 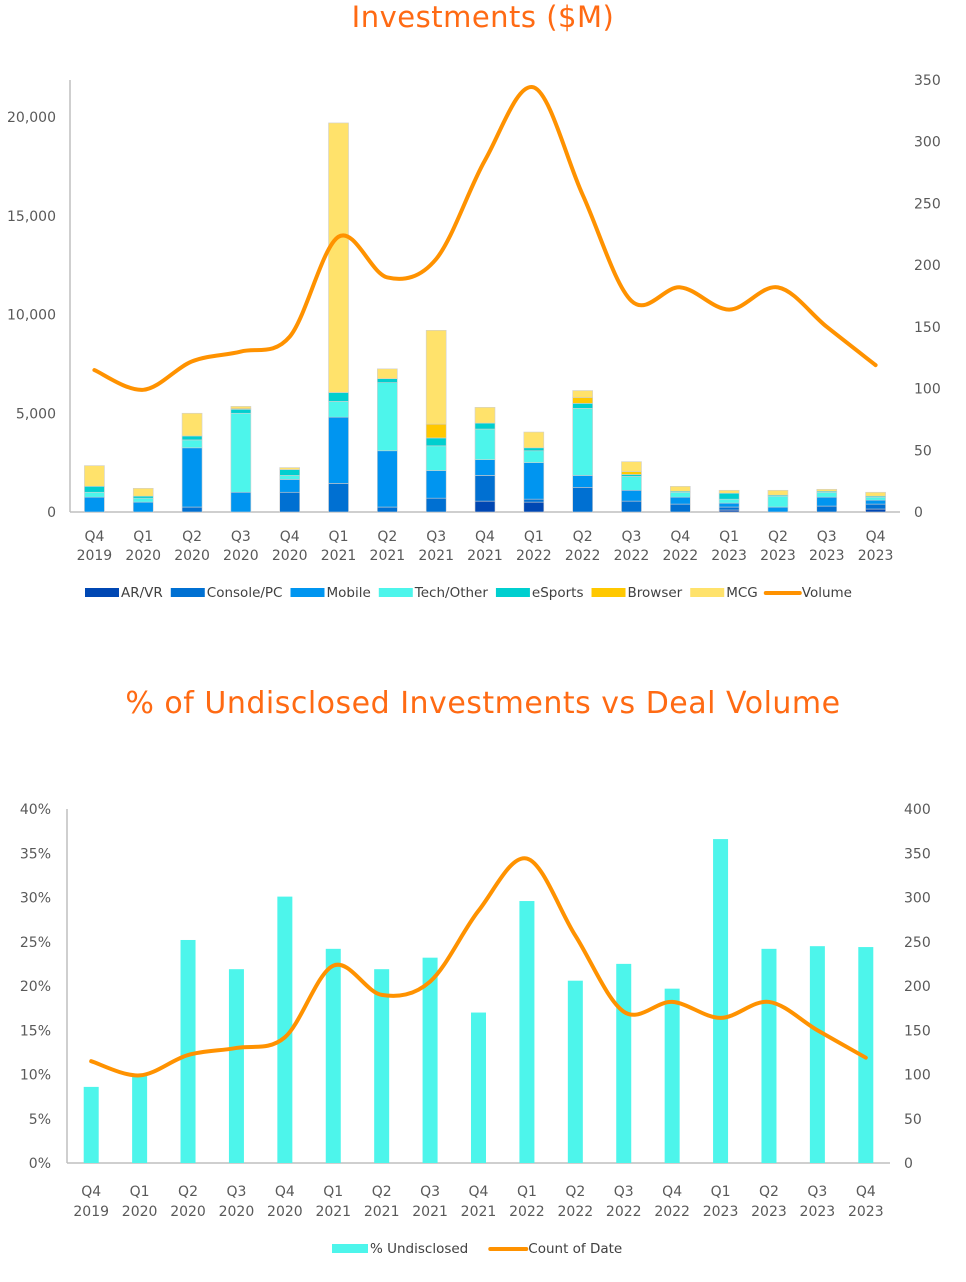 What do you see at coordinates (35, 810) in the screenshot?
I see `y-tick-label: 40%` at bounding box center [35, 810].